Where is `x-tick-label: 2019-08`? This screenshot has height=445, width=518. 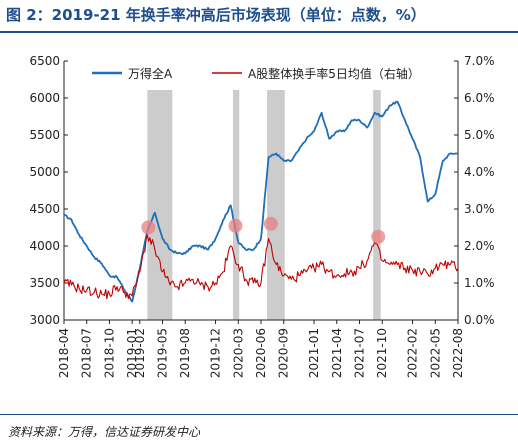
x-tick-label: 2019-08 is located at coordinates (185, 353).